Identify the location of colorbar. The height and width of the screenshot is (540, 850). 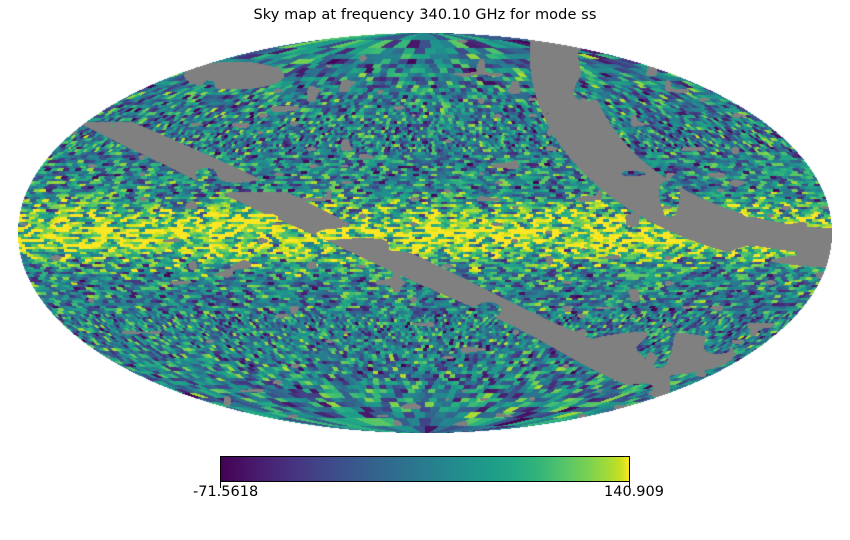
(425, 472).